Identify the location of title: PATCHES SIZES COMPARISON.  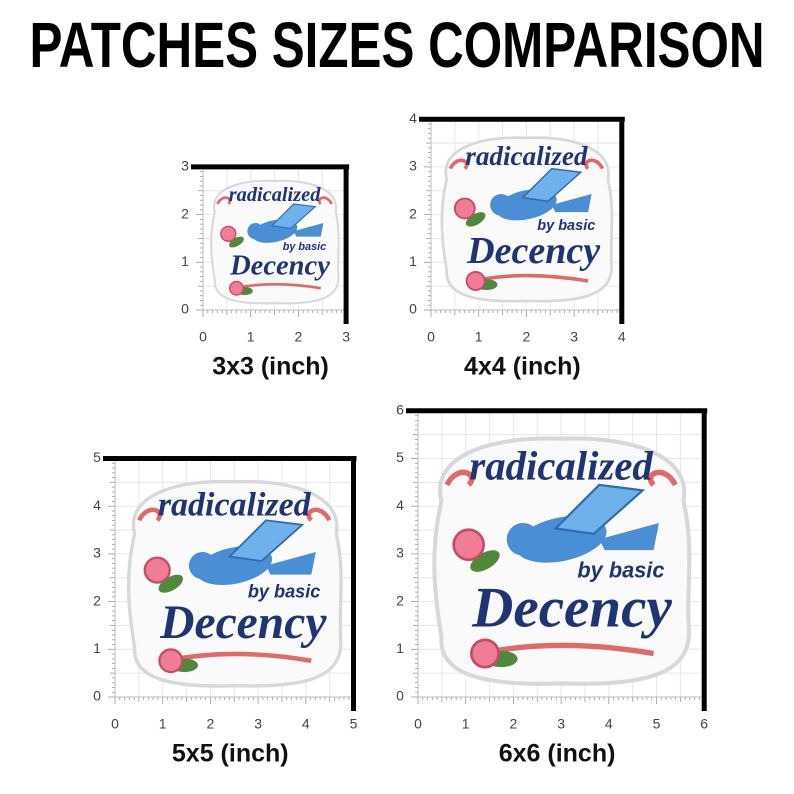
(397, 45).